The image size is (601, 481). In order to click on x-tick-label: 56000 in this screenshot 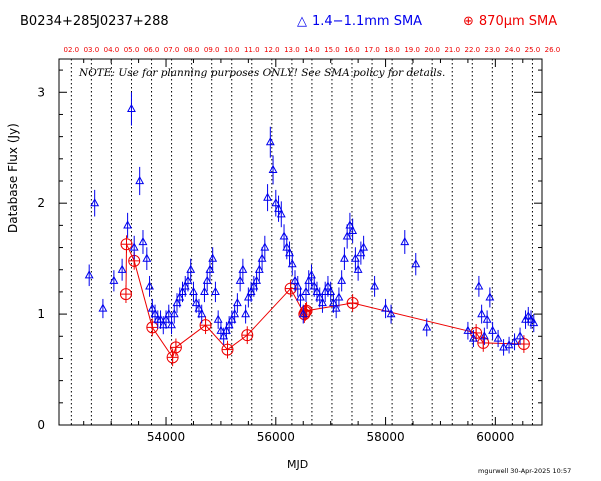, I will do `click(276, 437)`.